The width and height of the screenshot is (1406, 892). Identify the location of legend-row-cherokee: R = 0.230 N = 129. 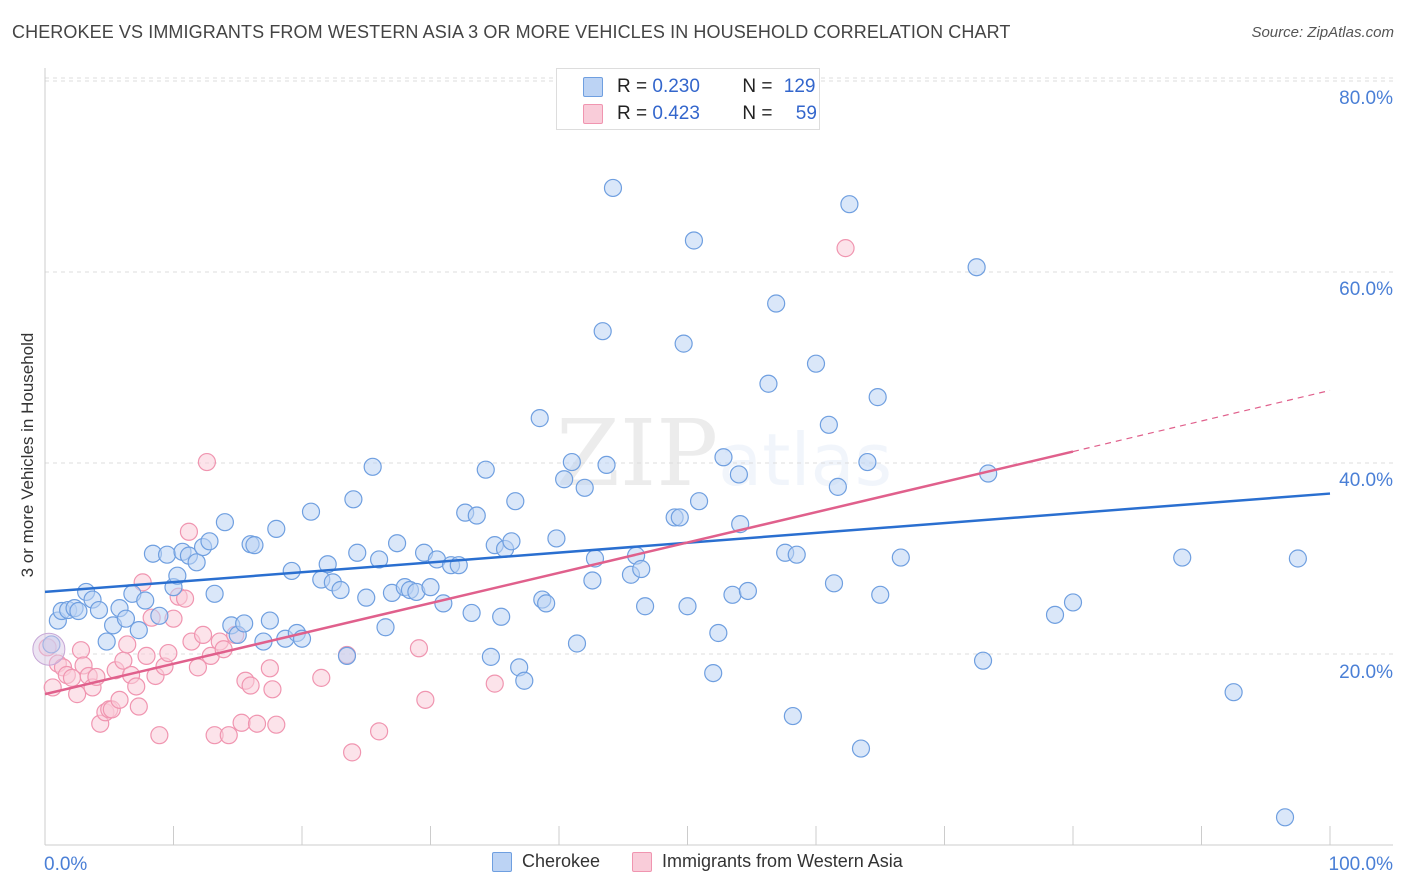
(699, 87).